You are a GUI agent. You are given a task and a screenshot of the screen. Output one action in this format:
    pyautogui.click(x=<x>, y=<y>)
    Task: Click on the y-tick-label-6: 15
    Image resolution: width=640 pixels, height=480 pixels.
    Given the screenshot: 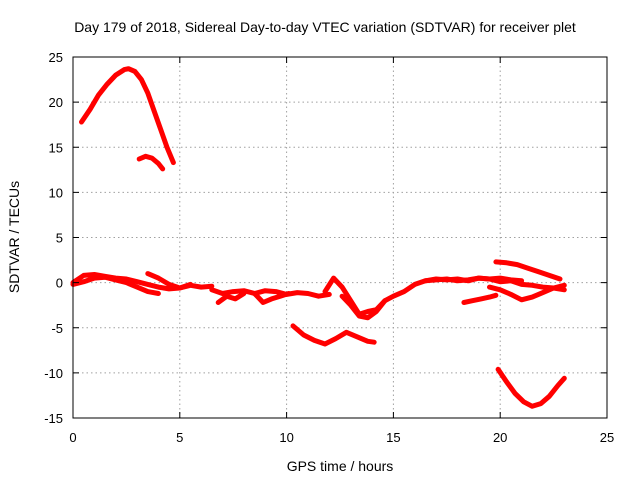 What is the action you would take?
    pyautogui.click(x=56, y=147)
    